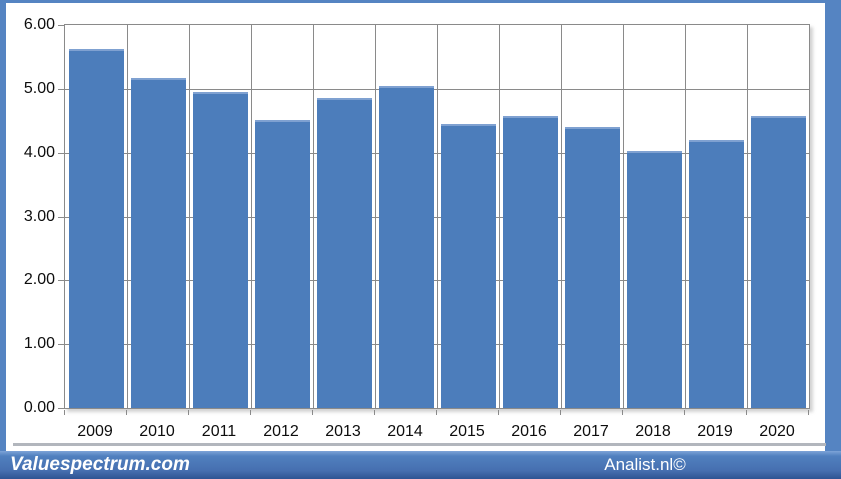  I want to click on footer-bar: Valuespectrum.com Analist.nl©, so click(420, 465).